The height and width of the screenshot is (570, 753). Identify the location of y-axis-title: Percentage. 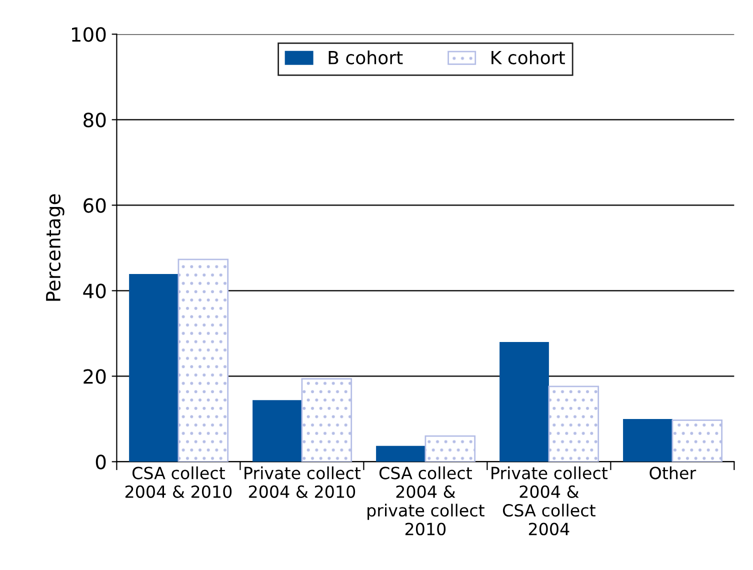
(55, 247).